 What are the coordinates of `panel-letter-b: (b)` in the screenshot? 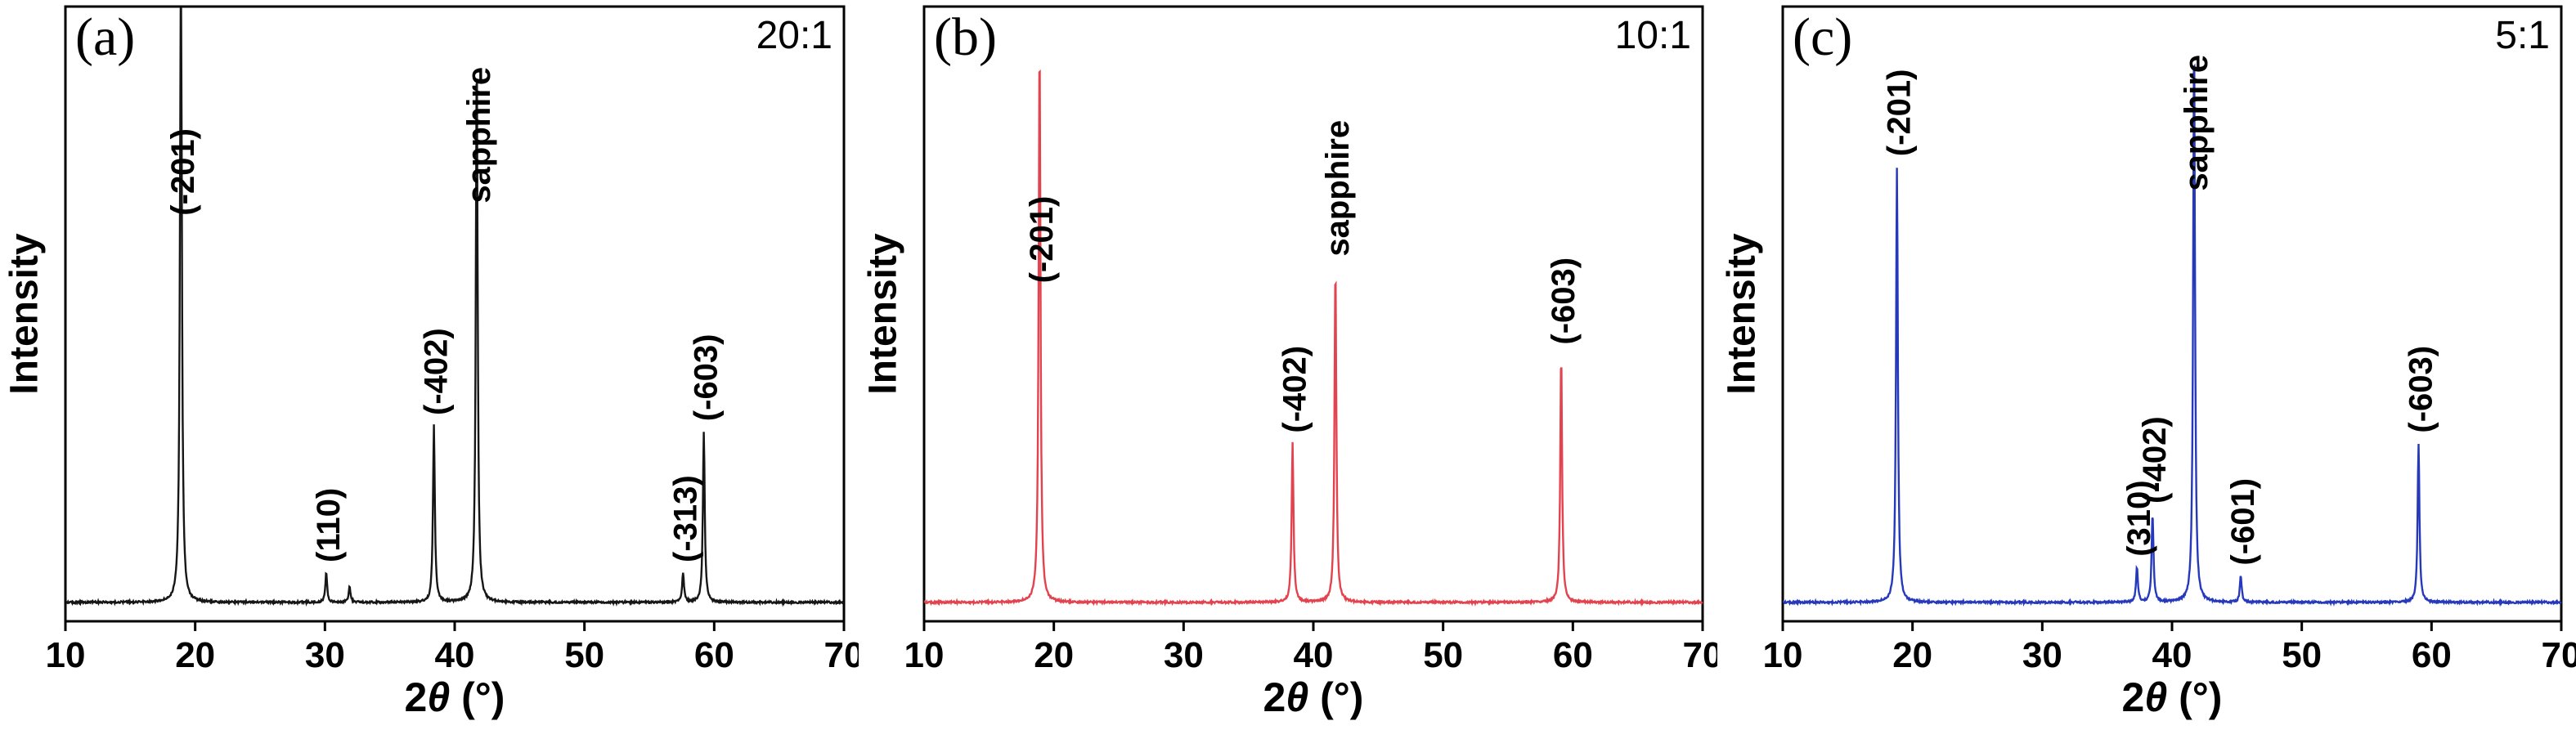 It's located at (966, 37).